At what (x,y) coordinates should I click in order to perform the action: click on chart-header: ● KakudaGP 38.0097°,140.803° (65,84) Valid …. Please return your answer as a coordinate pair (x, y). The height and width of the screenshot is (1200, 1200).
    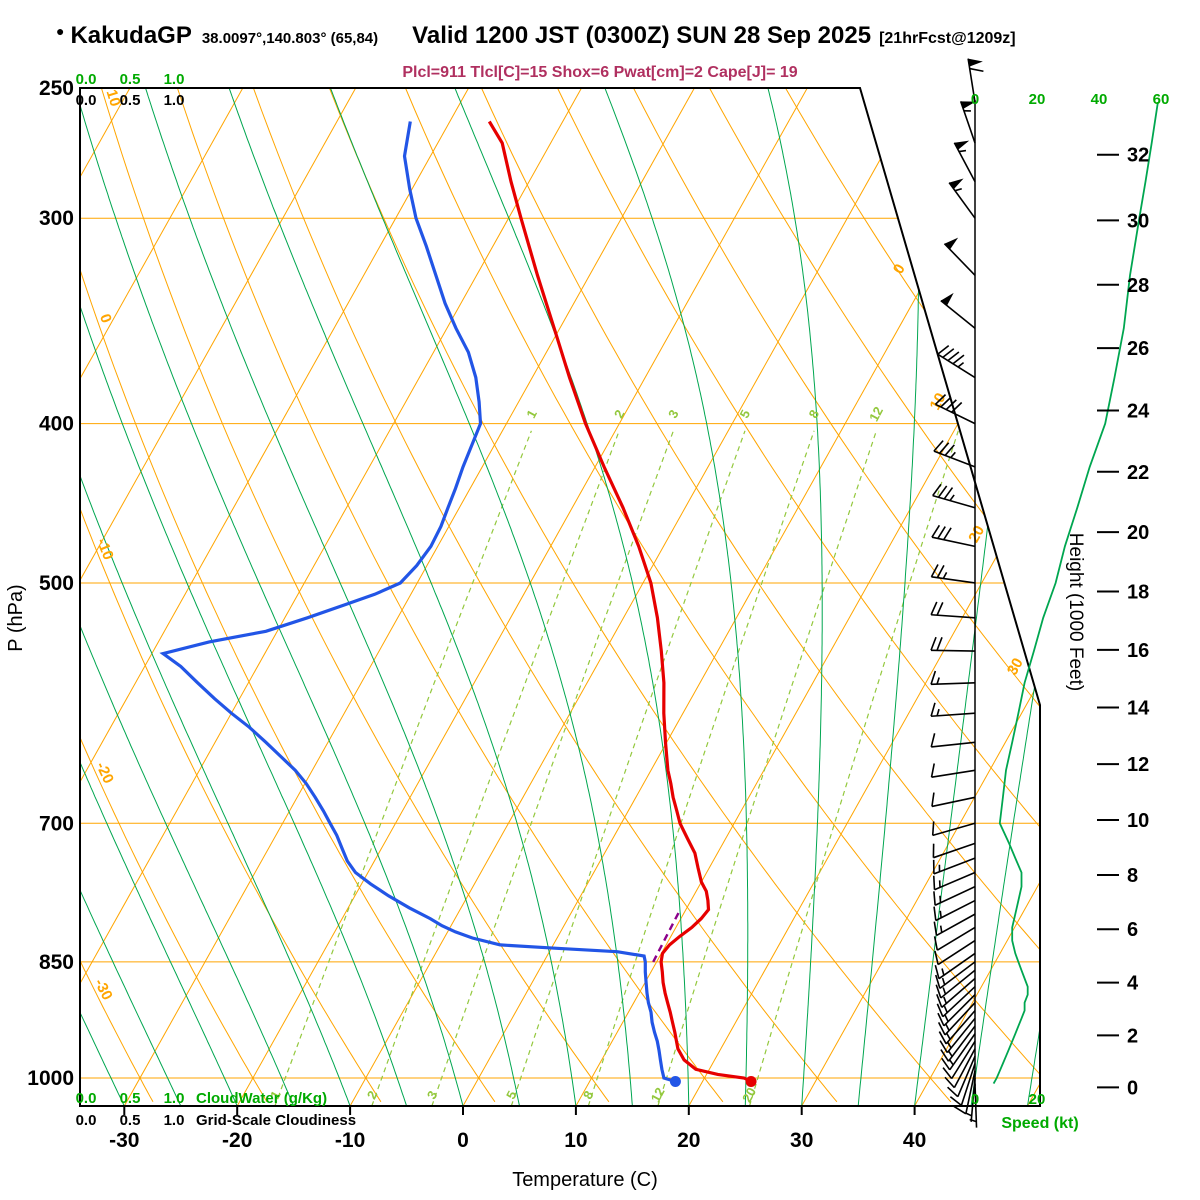
    Looking at the image, I should click on (536, 36).